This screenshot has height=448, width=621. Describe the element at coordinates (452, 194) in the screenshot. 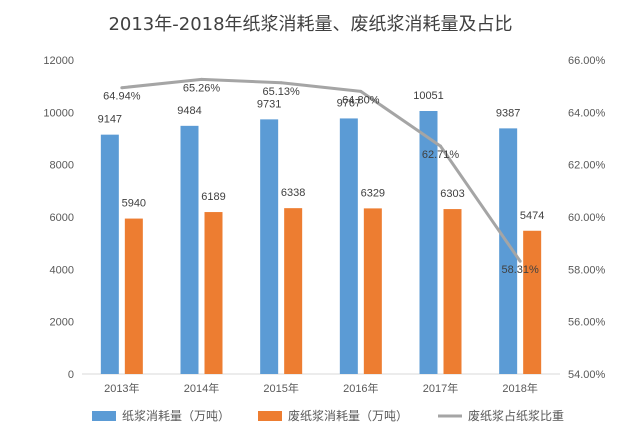

I see `bar-value-label: 6303` at that location.